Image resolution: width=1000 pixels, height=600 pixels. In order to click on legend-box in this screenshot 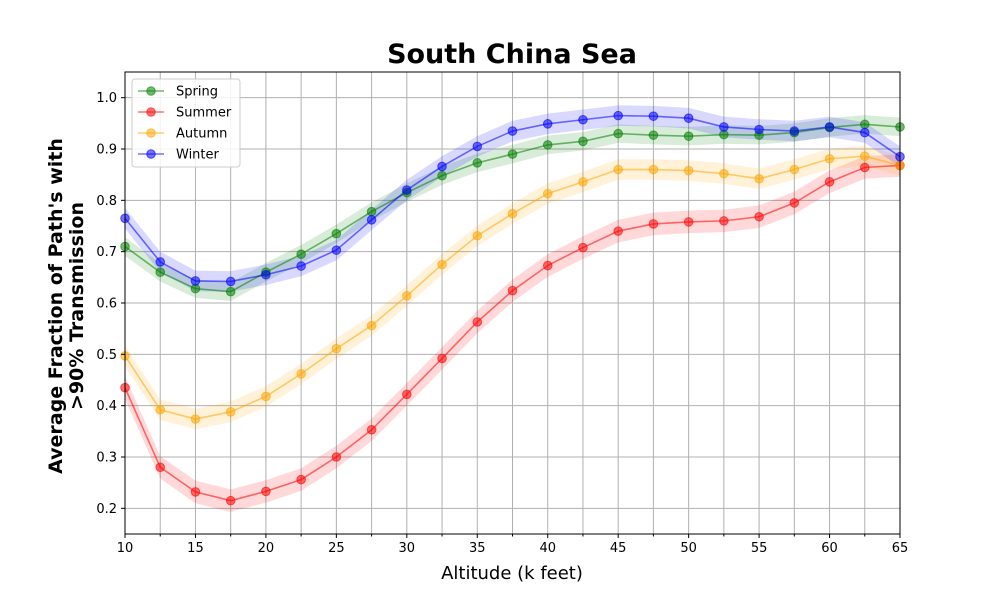, I will do `click(186, 123)`.